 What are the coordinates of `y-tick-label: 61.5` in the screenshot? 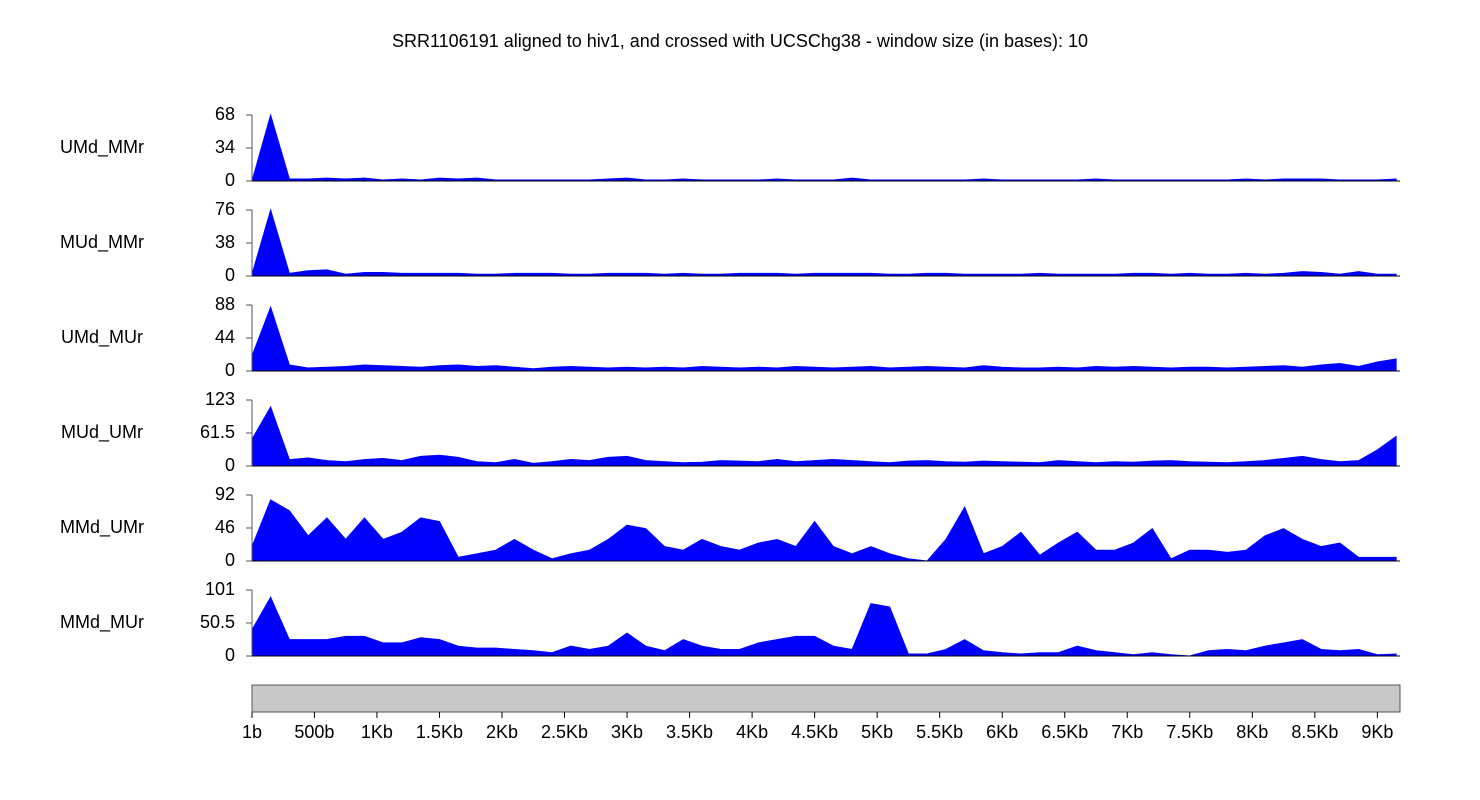 It's located at (217, 432).